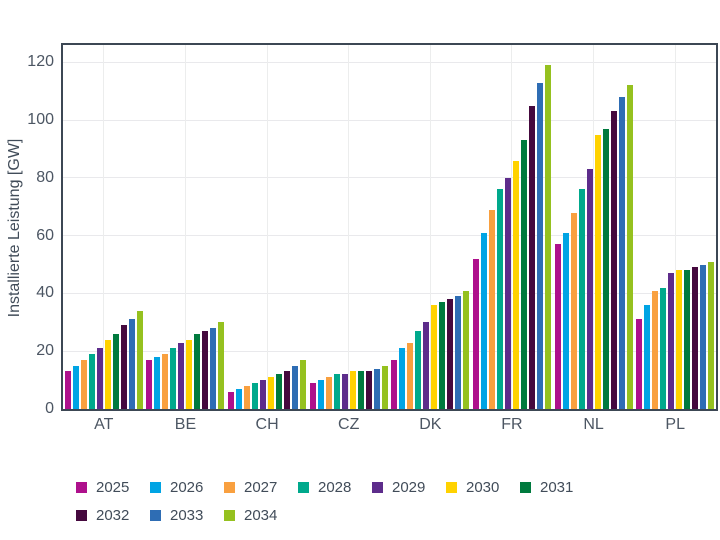  What do you see at coordinates (573, 310) in the screenshot?
I see `bar-nl-2027` at bounding box center [573, 310].